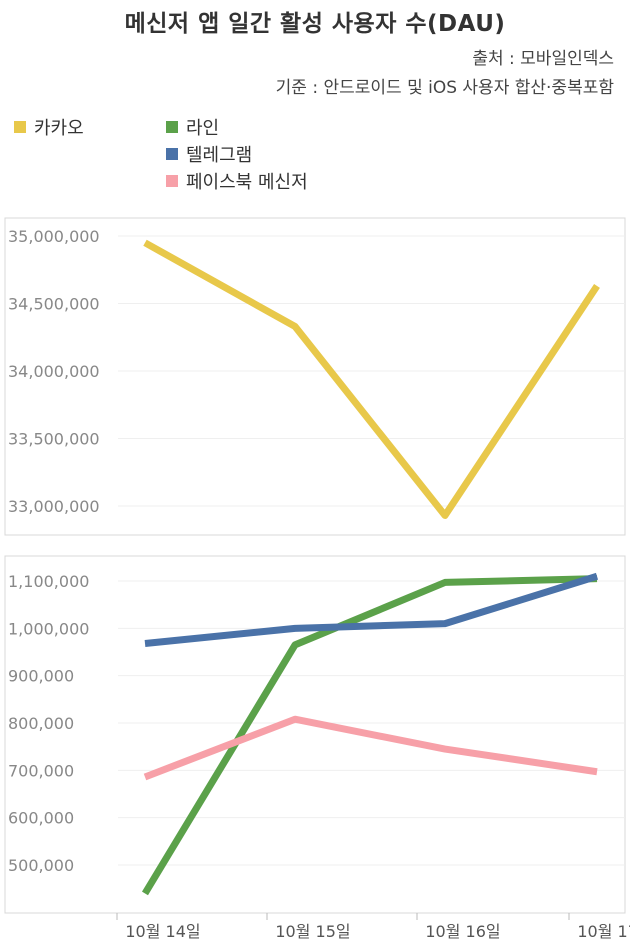 The width and height of the screenshot is (630, 952). What do you see at coordinates (41, 723) in the screenshot?
I see `y-tick-label: 800,000` at bounding box center [41, 723].